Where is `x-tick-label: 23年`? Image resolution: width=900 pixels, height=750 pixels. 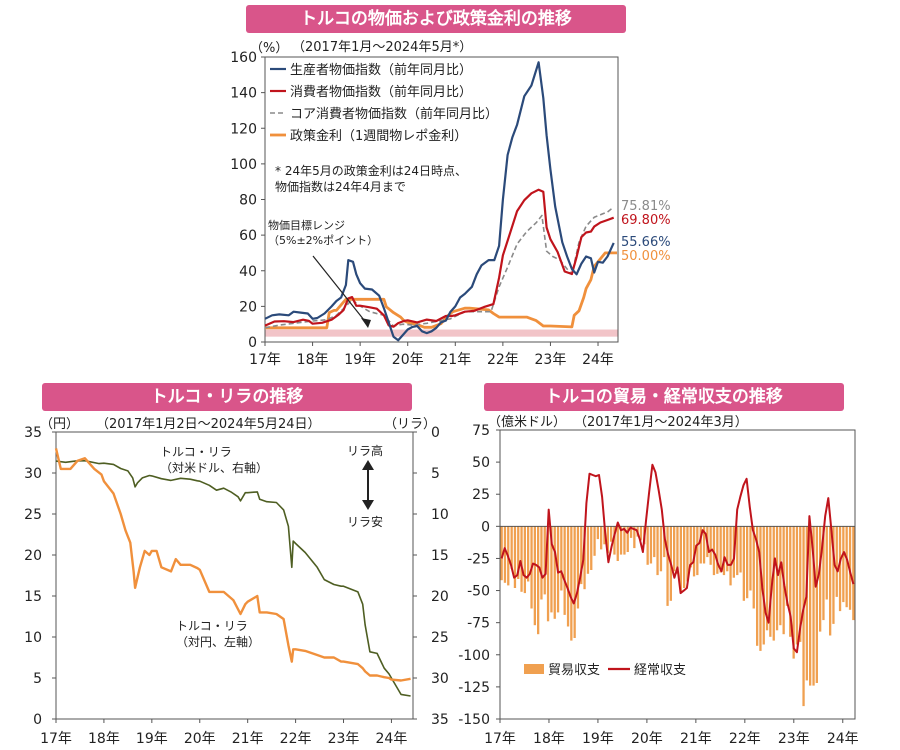 x-tick-label: 23年 is located at coordinates (794, 739).